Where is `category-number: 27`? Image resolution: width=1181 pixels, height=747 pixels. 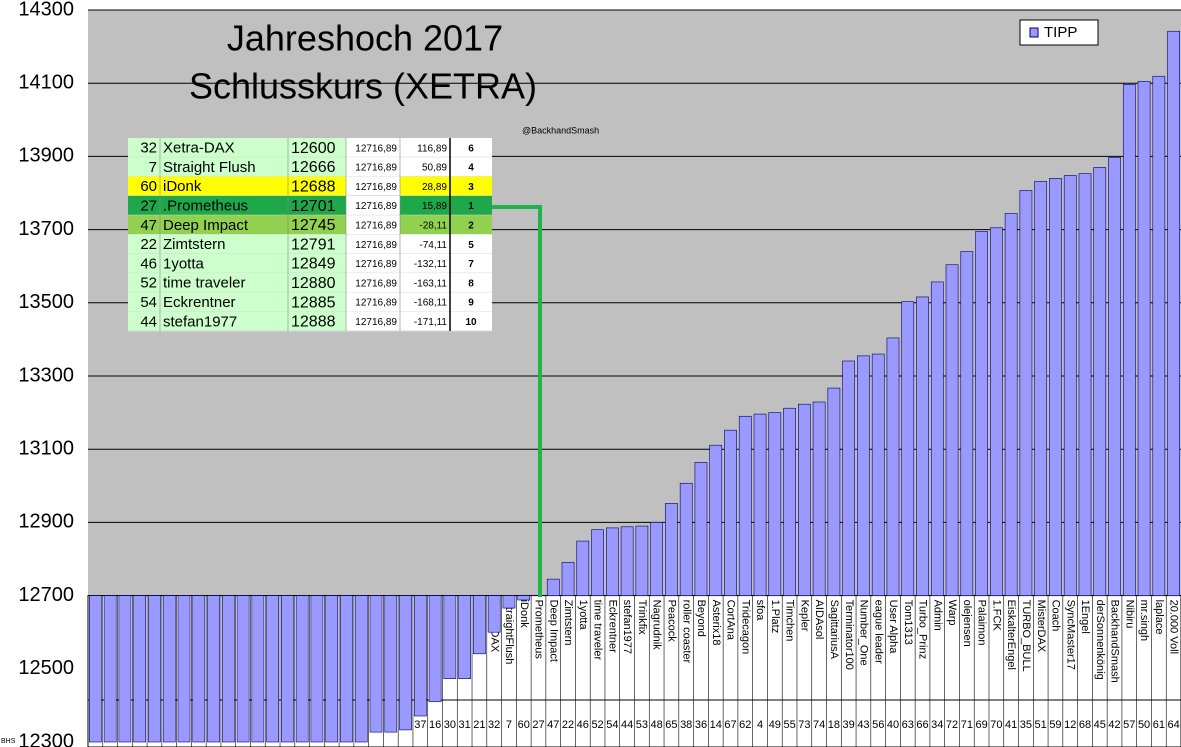
category-number: 27 is located at coordinates (538, 725).